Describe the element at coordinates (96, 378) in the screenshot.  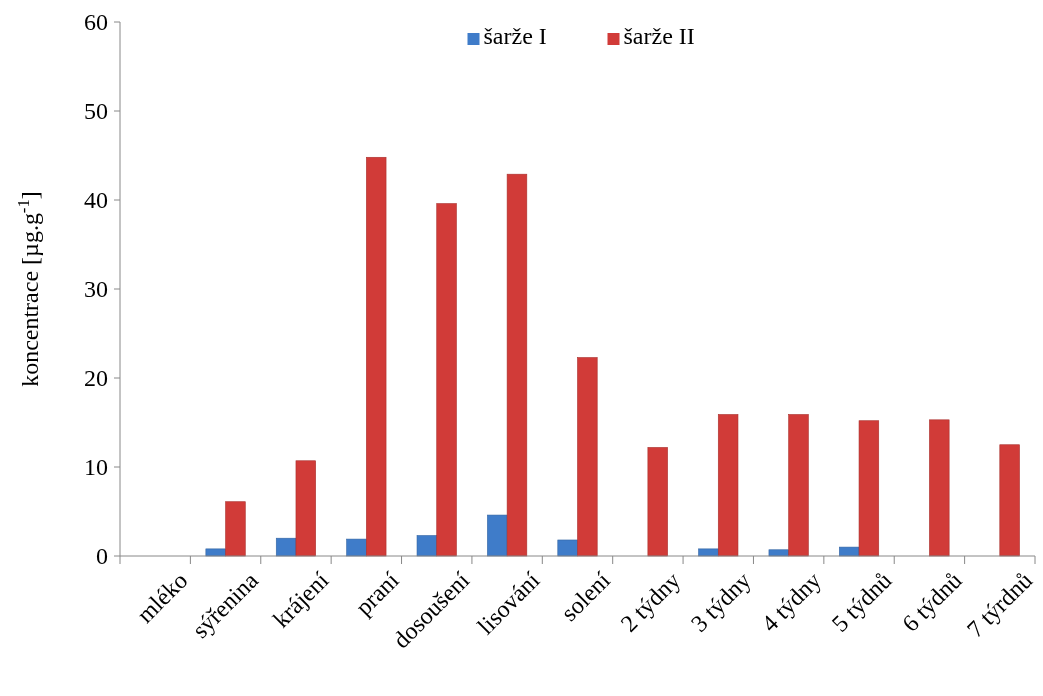
I see `y-tick-label: 20` at that location.